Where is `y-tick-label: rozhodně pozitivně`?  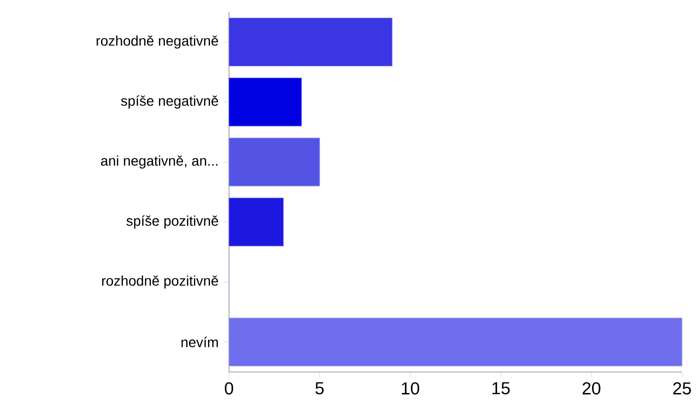
y-tick-label: rozhodně pozitivně is located at coordinates (160, 282).